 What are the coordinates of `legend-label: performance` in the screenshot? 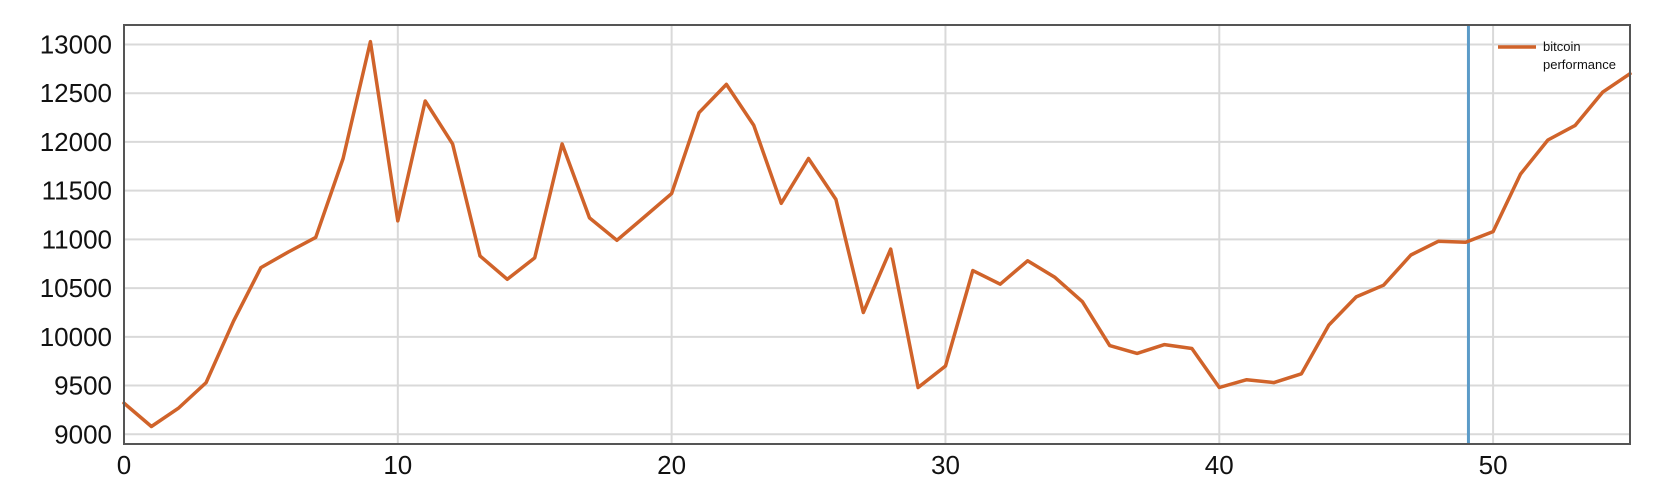 It's located at (1579, 64).